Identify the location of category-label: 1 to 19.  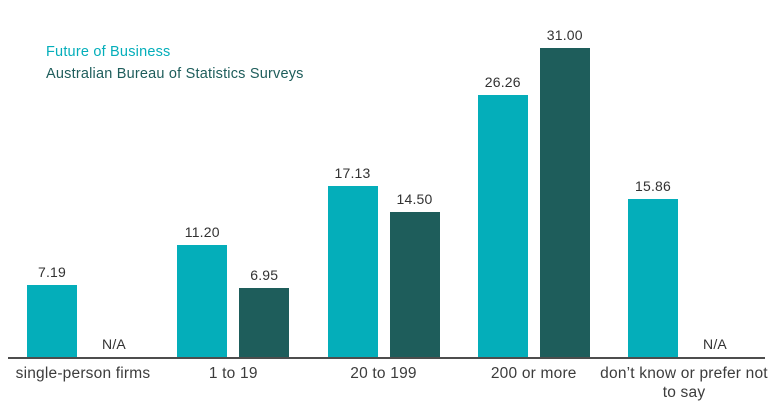
(233, 373).